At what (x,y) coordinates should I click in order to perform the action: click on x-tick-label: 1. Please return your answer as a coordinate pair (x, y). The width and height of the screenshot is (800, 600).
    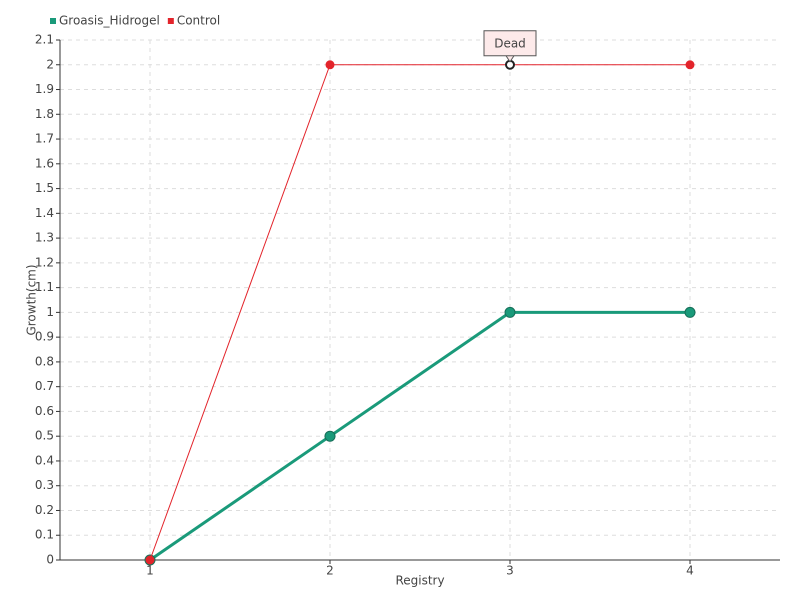
    Looking at the image, I should click on (150, 571).